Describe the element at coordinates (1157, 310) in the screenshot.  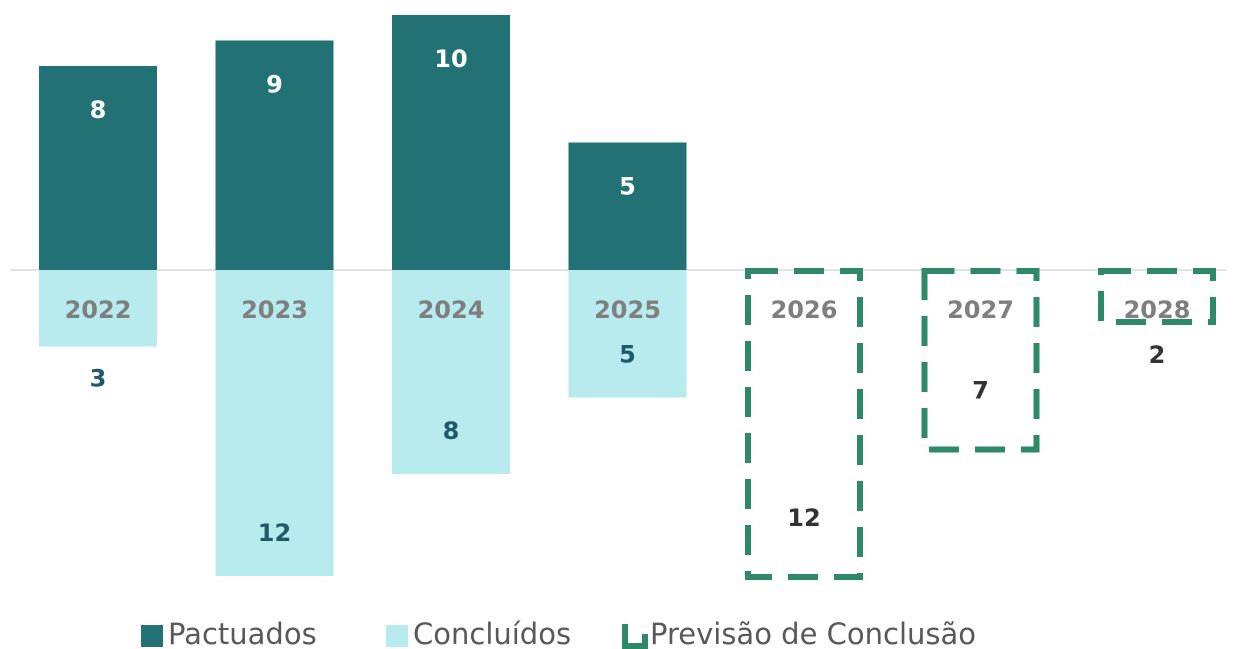
I see `x-tick-label: 2028` at that location.